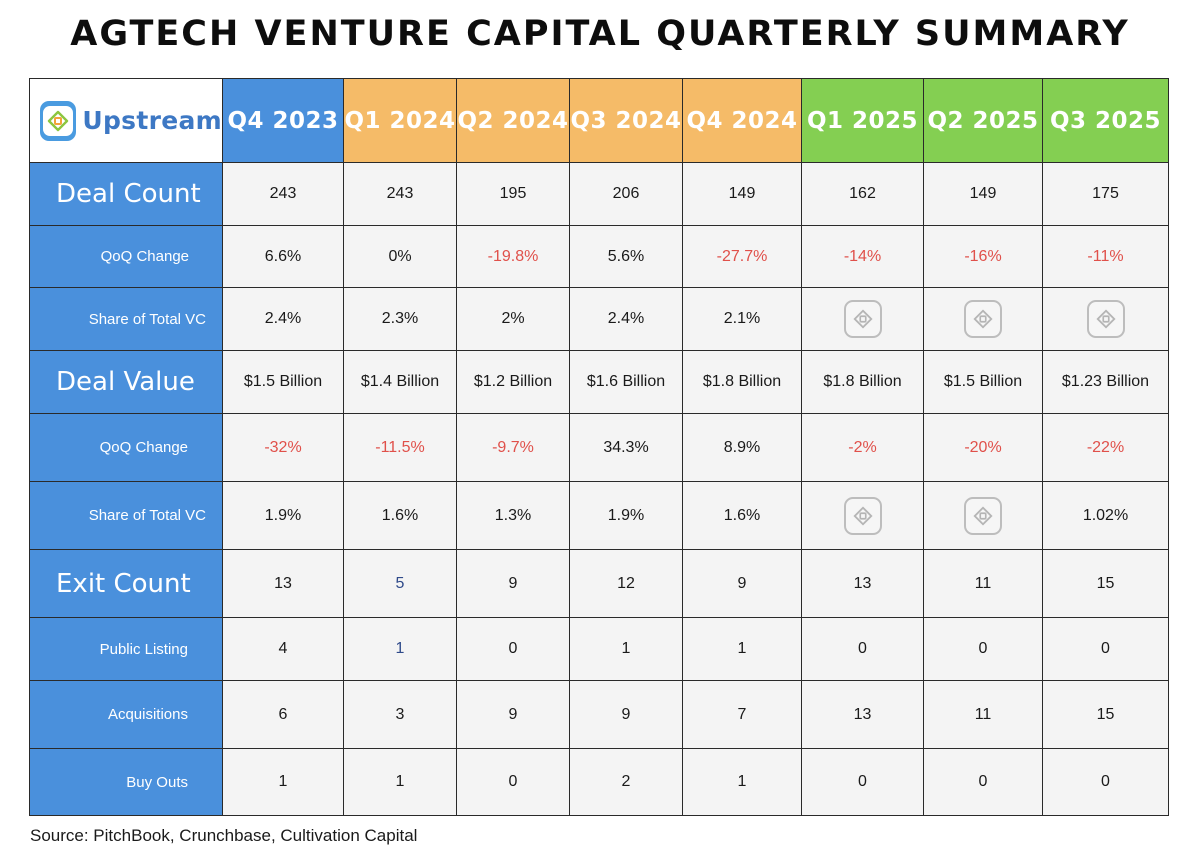  I want to click on row-label: Buy Outs, so click(126, 782).